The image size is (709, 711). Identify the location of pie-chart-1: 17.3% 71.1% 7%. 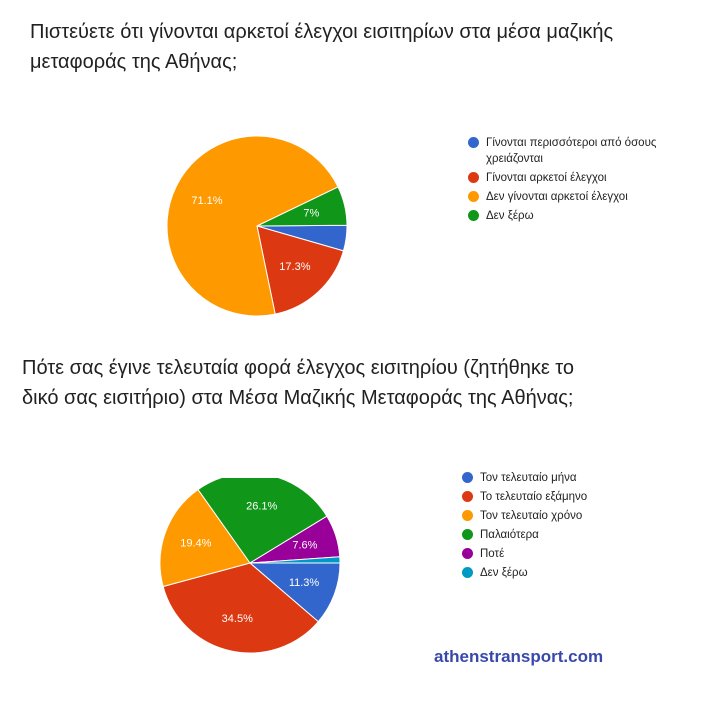
(257, 226).